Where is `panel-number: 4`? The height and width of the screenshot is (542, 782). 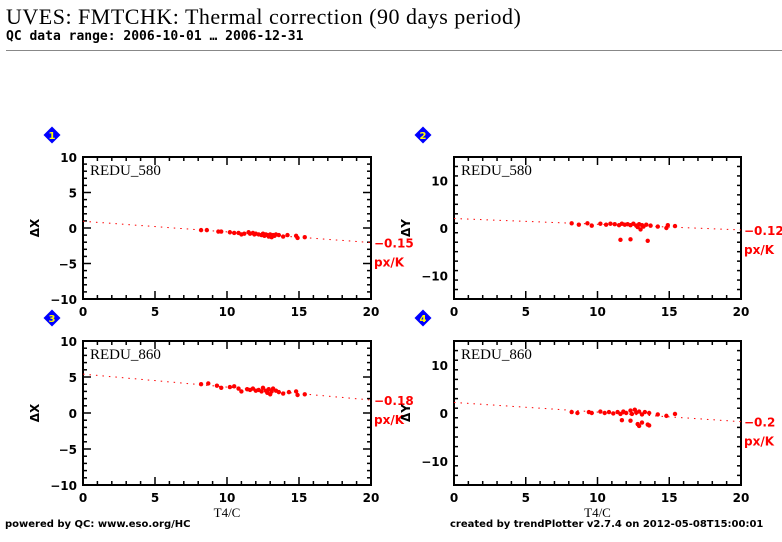
panel-number: 4 is located at coordinates (423, 319).